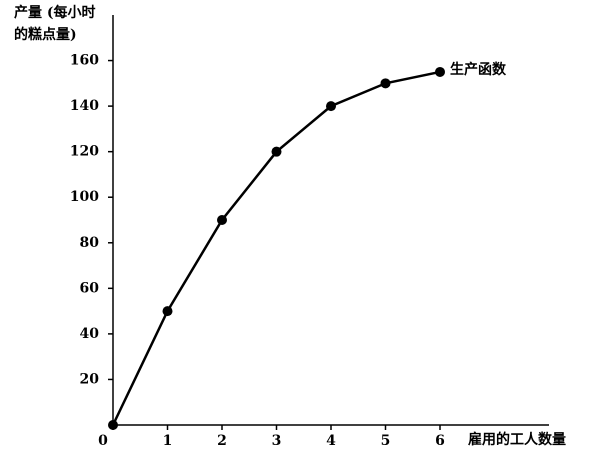 This screenshot has width=600, height=460. I want to click on x-tick-label: 2, so click(222, 441).